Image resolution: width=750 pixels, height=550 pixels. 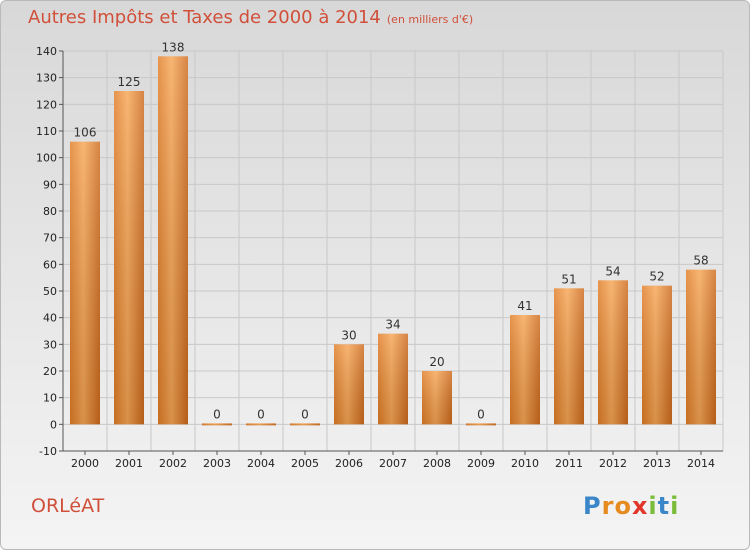 I want to click on y-tick-label: 10, so click(x=50, y=398).